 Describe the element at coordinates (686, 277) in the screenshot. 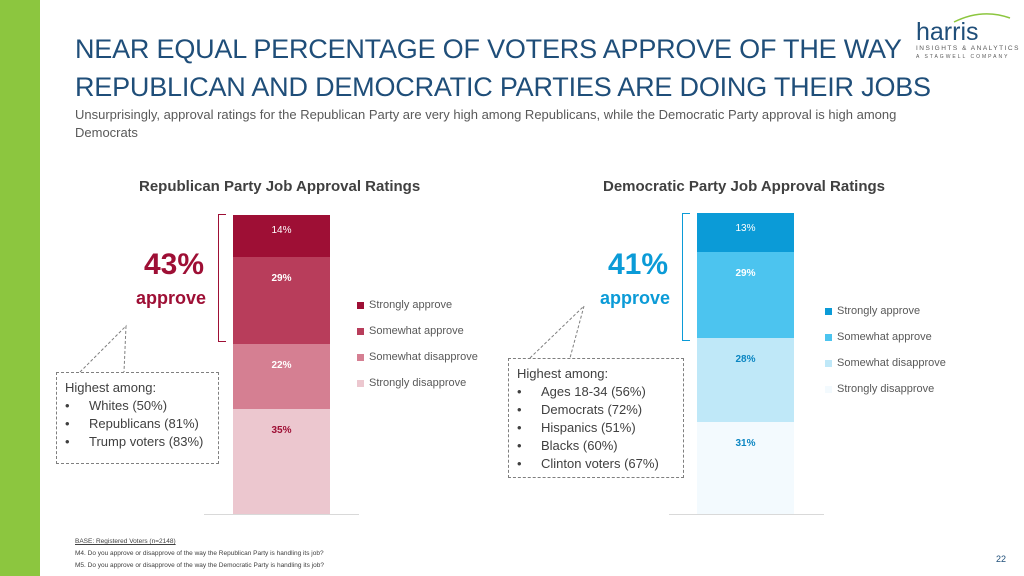

I see `democratic-approve-bracket` at that location.